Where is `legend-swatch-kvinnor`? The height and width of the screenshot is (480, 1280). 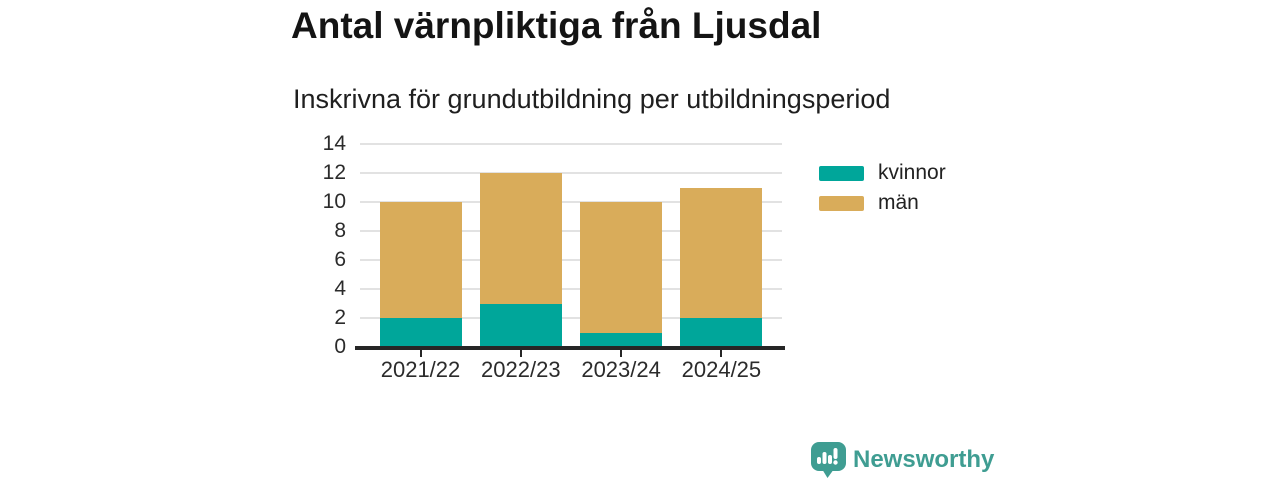 legend-swatch-kvinnor is located at coordinates (841, 173).